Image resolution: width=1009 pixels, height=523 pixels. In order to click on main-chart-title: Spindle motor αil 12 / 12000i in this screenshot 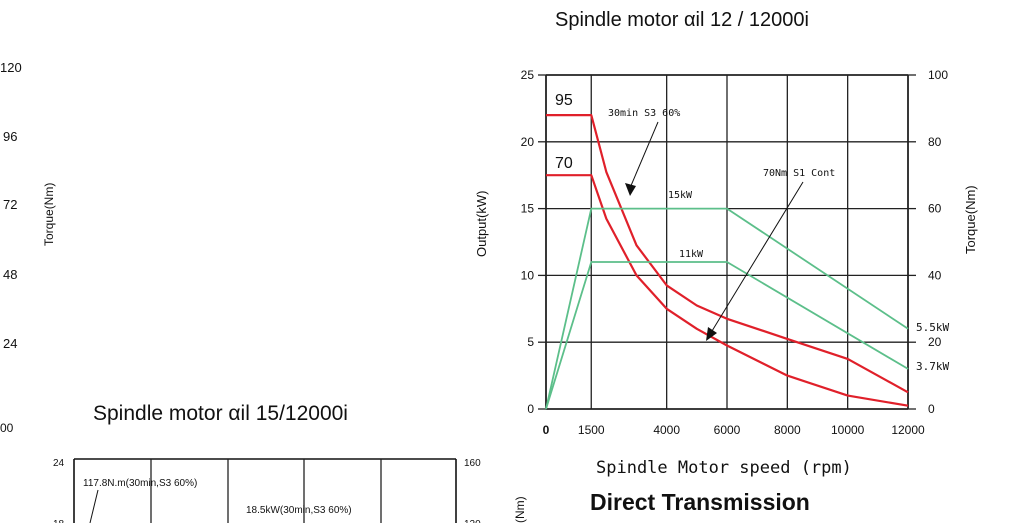, I will do `click(682, 20)`.